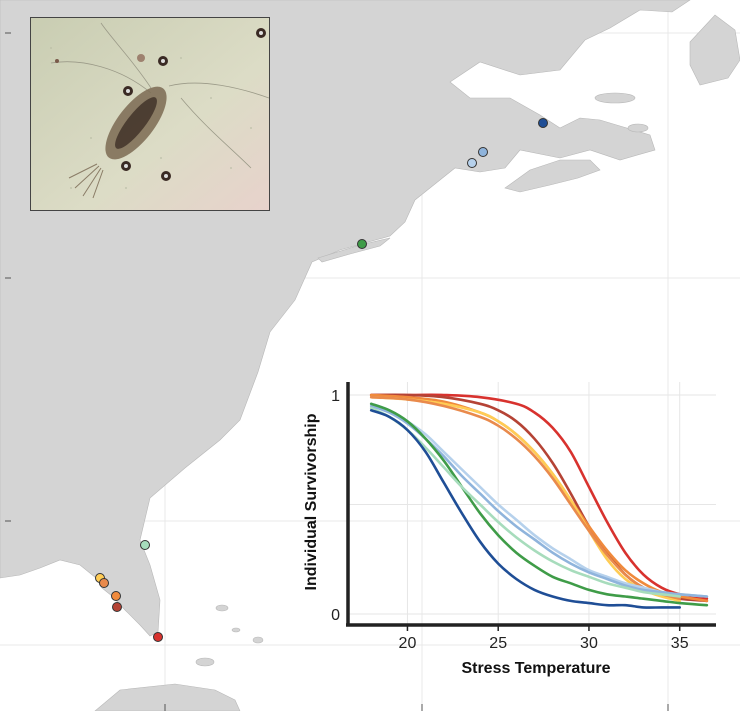  Describe the element at coordinates (589, 643) in the screenshot. I see `x-tick-label: 30` at that location.